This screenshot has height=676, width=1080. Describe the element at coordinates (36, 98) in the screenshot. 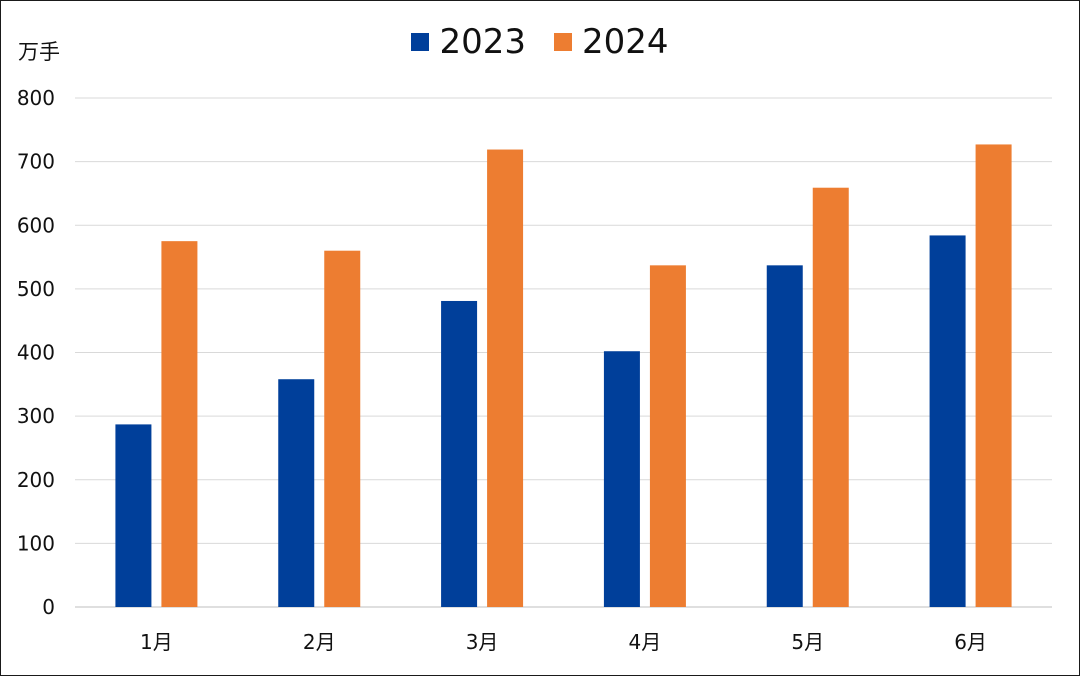

I see `y-tick-label-800: 800` at that location.